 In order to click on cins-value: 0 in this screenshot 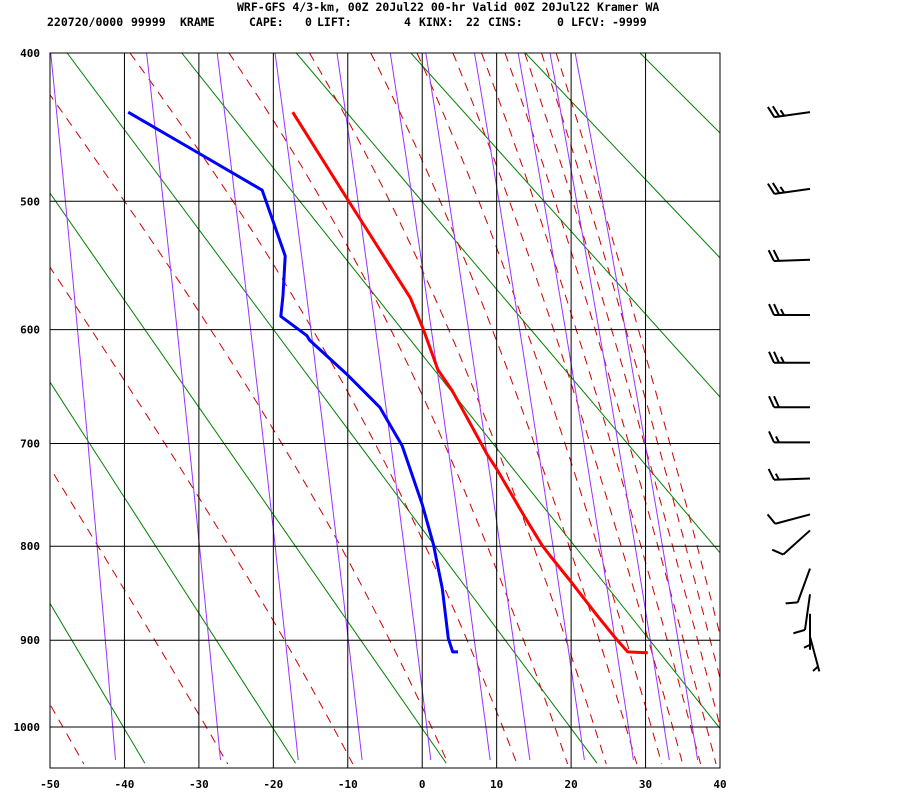, I will do `click(560, 22)`.